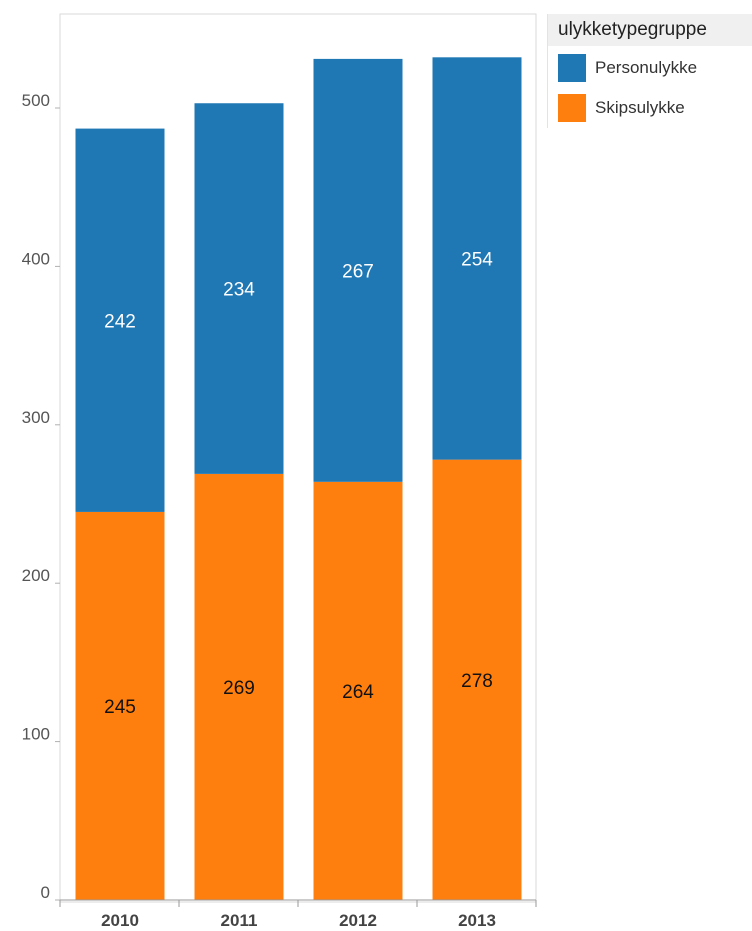  I want to click on data-label-skipsulykke-2013: 278, so click(477, 681).